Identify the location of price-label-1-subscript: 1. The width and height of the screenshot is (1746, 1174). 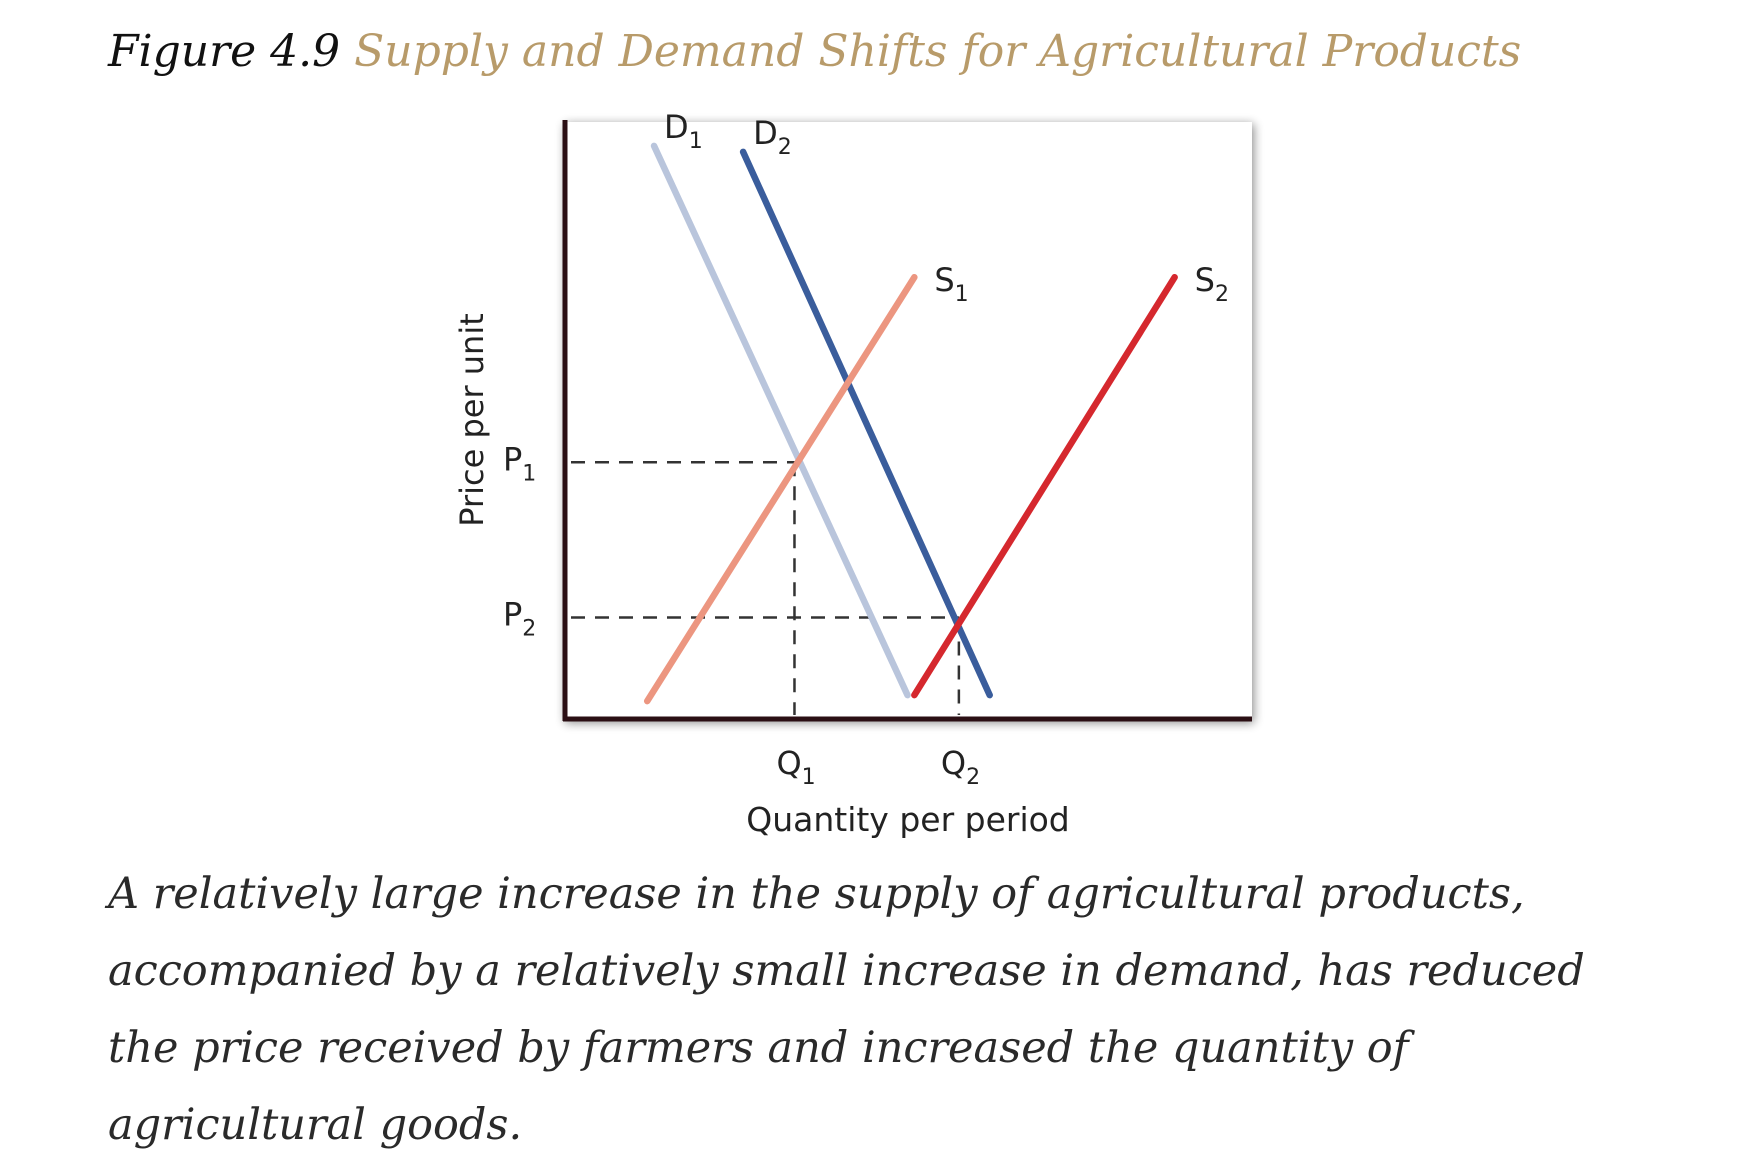
(529, 473).